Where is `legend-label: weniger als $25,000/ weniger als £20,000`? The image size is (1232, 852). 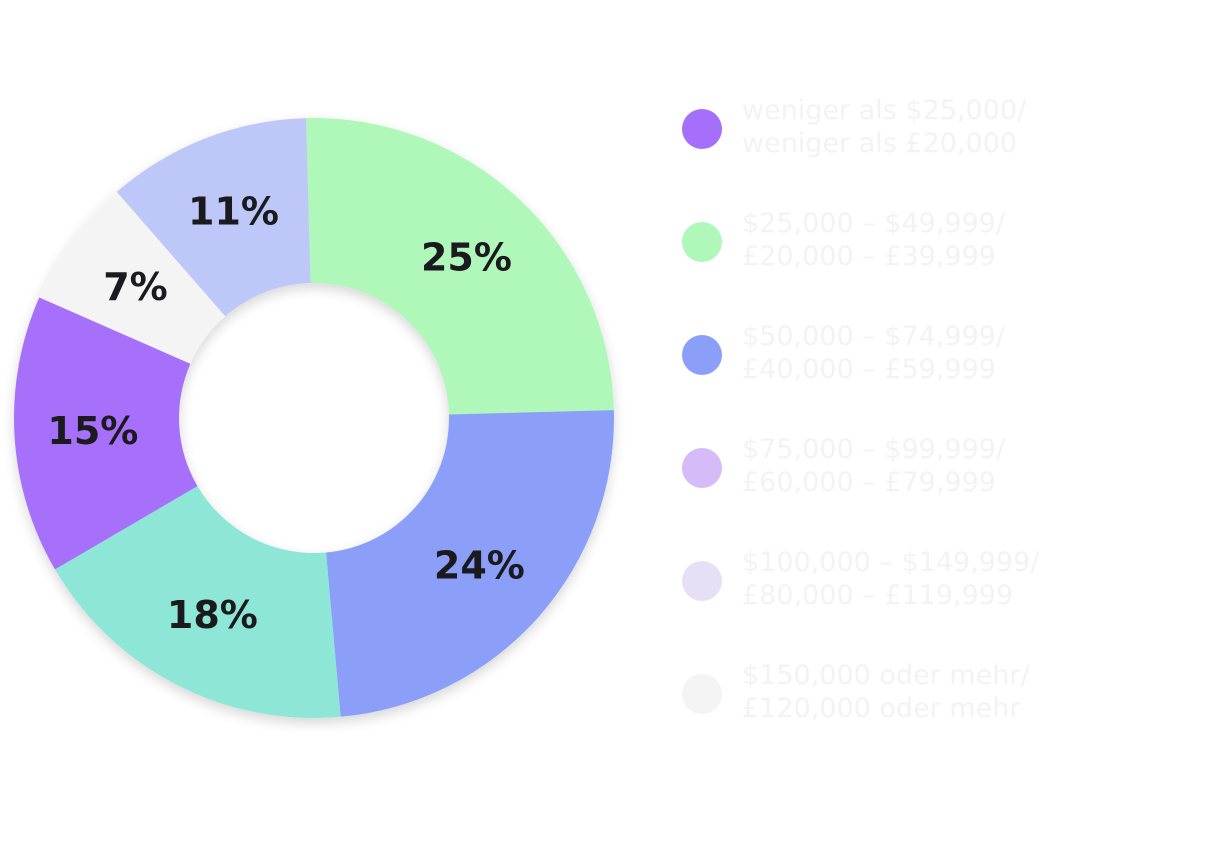 legend-label: weniger als $25,000/ weniger als £20,000 is located at coordinates (884, 127).